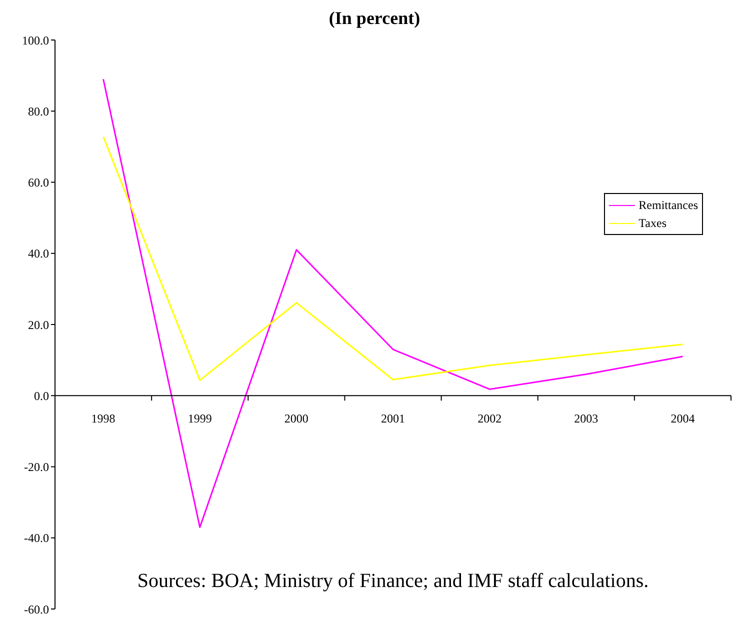  What do you see at coordinates (668, 205) in the screenshot?
I see `legend-label: Remittances` at bounding box center [668, 205].